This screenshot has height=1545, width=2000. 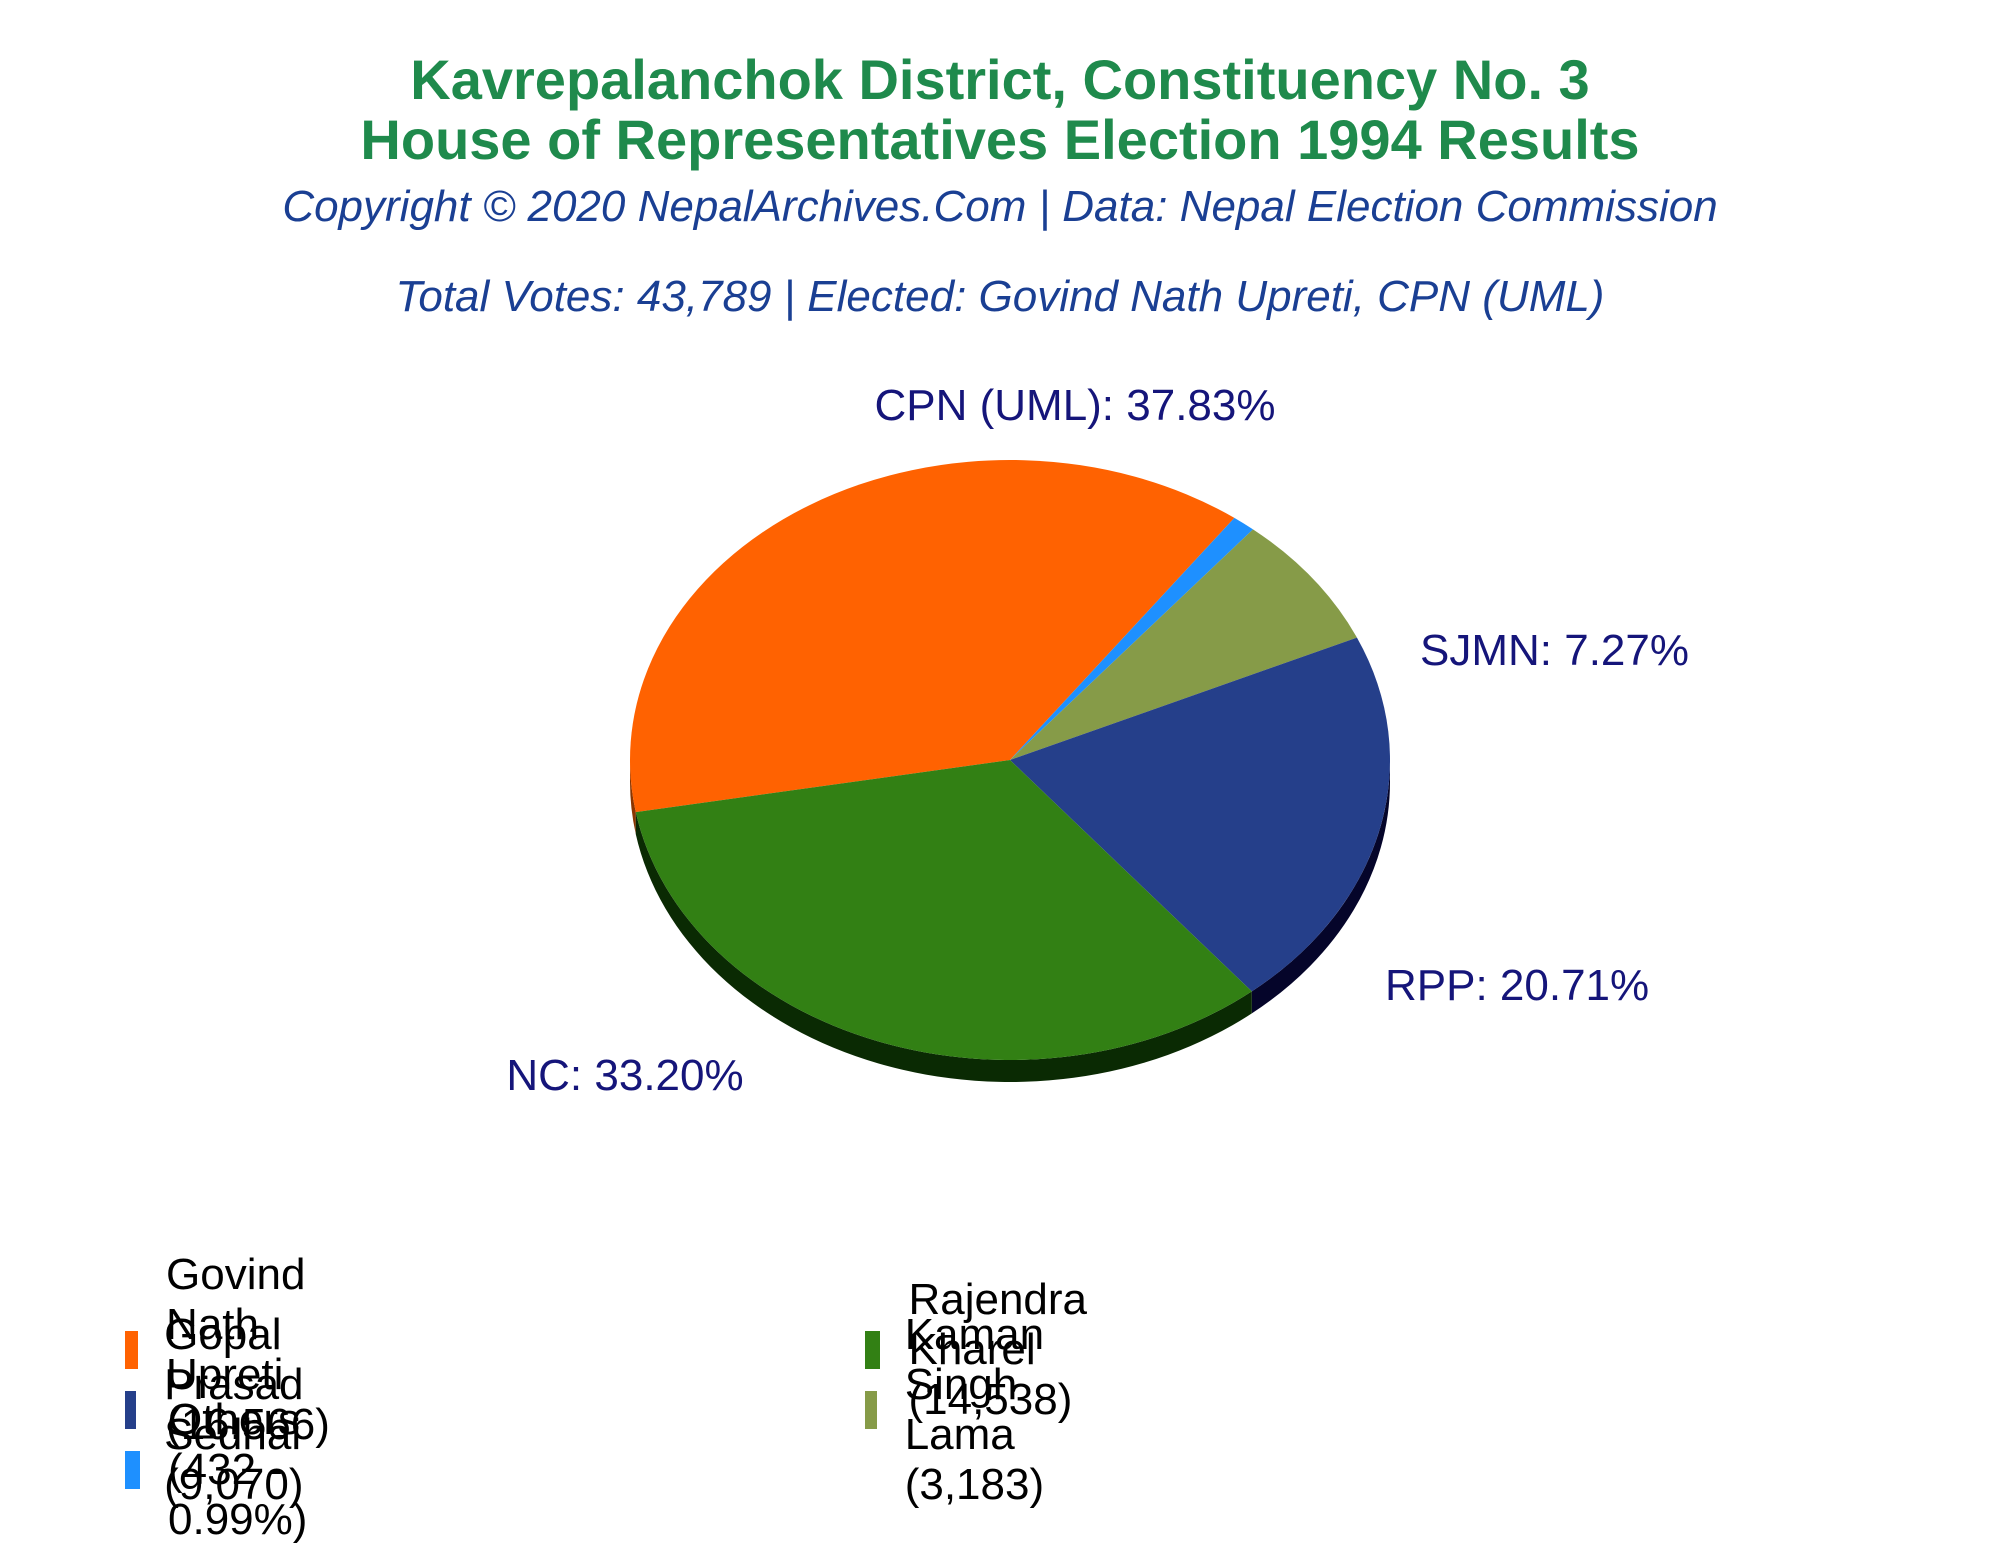 What do you see at coordinates (998, 1349) in the screenshot?
I see `legend-label: Rajendra Kharel (14,538)` at bounding box center [998, 1349].